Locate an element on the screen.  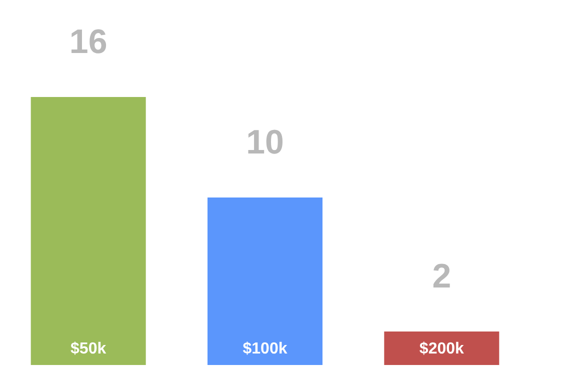
data-label: 2 is located at coordinates (442, 277).